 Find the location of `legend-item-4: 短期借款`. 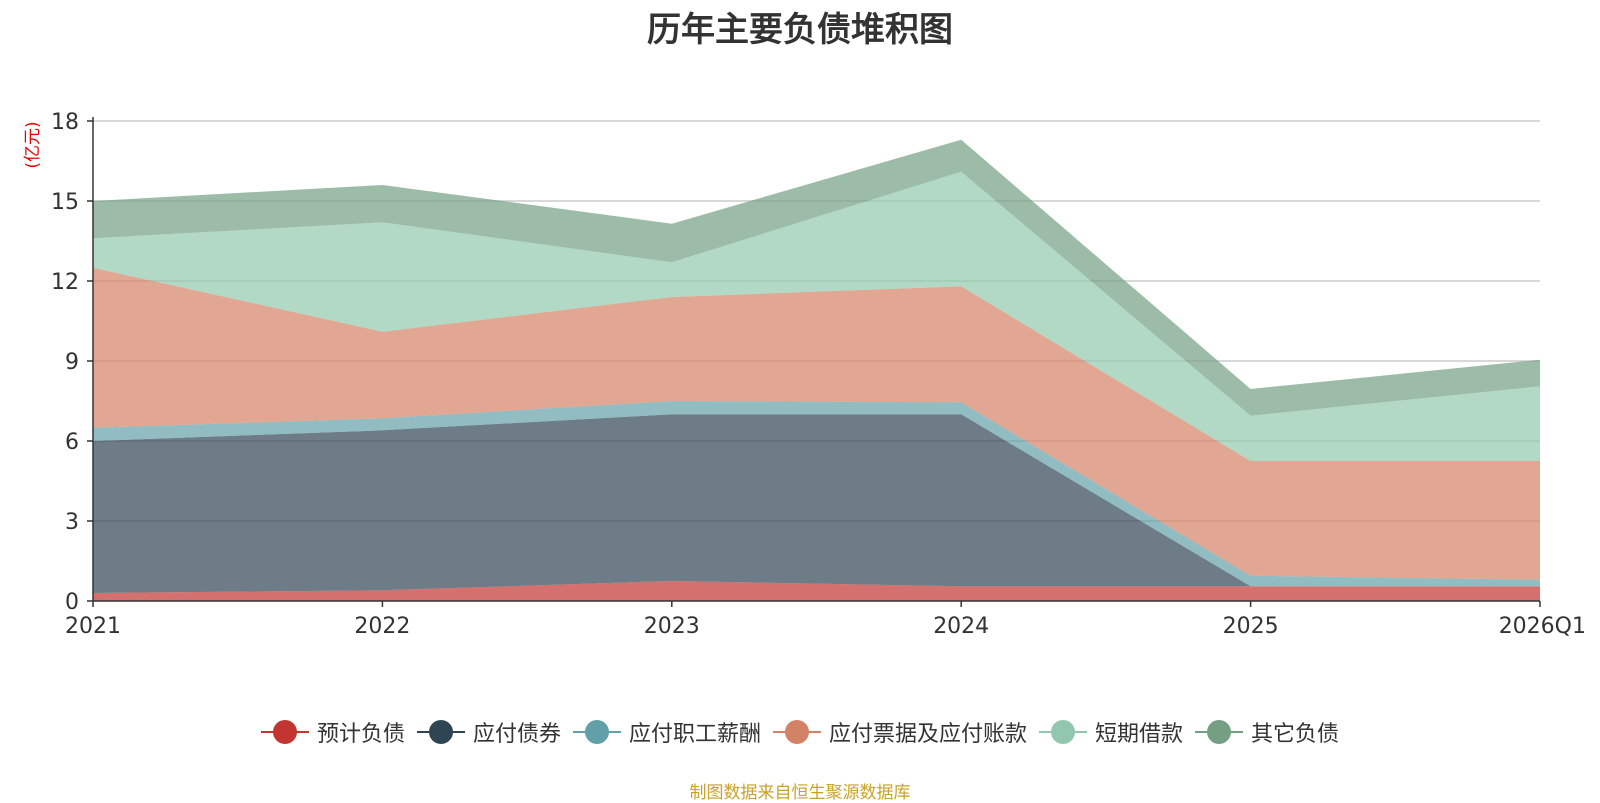

legend-item-4: 短期借款 is located at coordinates (1111, 732).